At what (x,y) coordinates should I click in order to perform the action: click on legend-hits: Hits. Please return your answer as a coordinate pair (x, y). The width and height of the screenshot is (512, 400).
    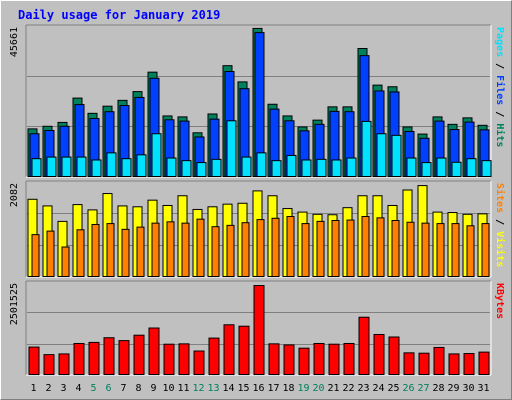
    Looking at the image, I should click on (500, 135).